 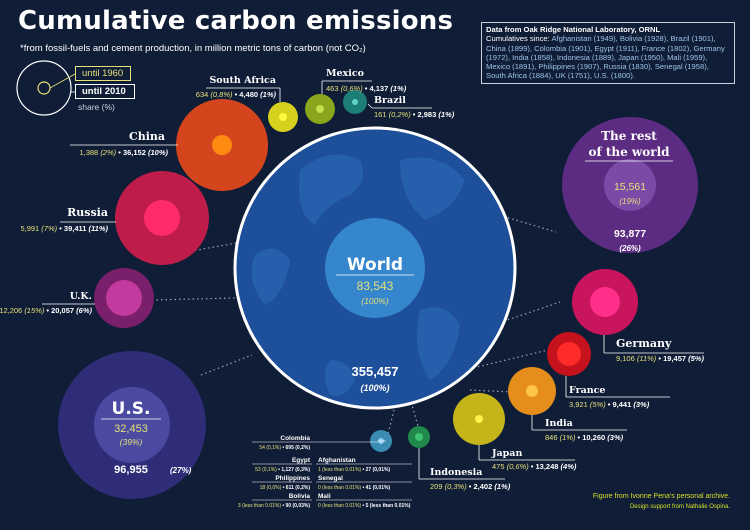 I want to click on value-us-1960: 32,453, so click(x=131, y=429).